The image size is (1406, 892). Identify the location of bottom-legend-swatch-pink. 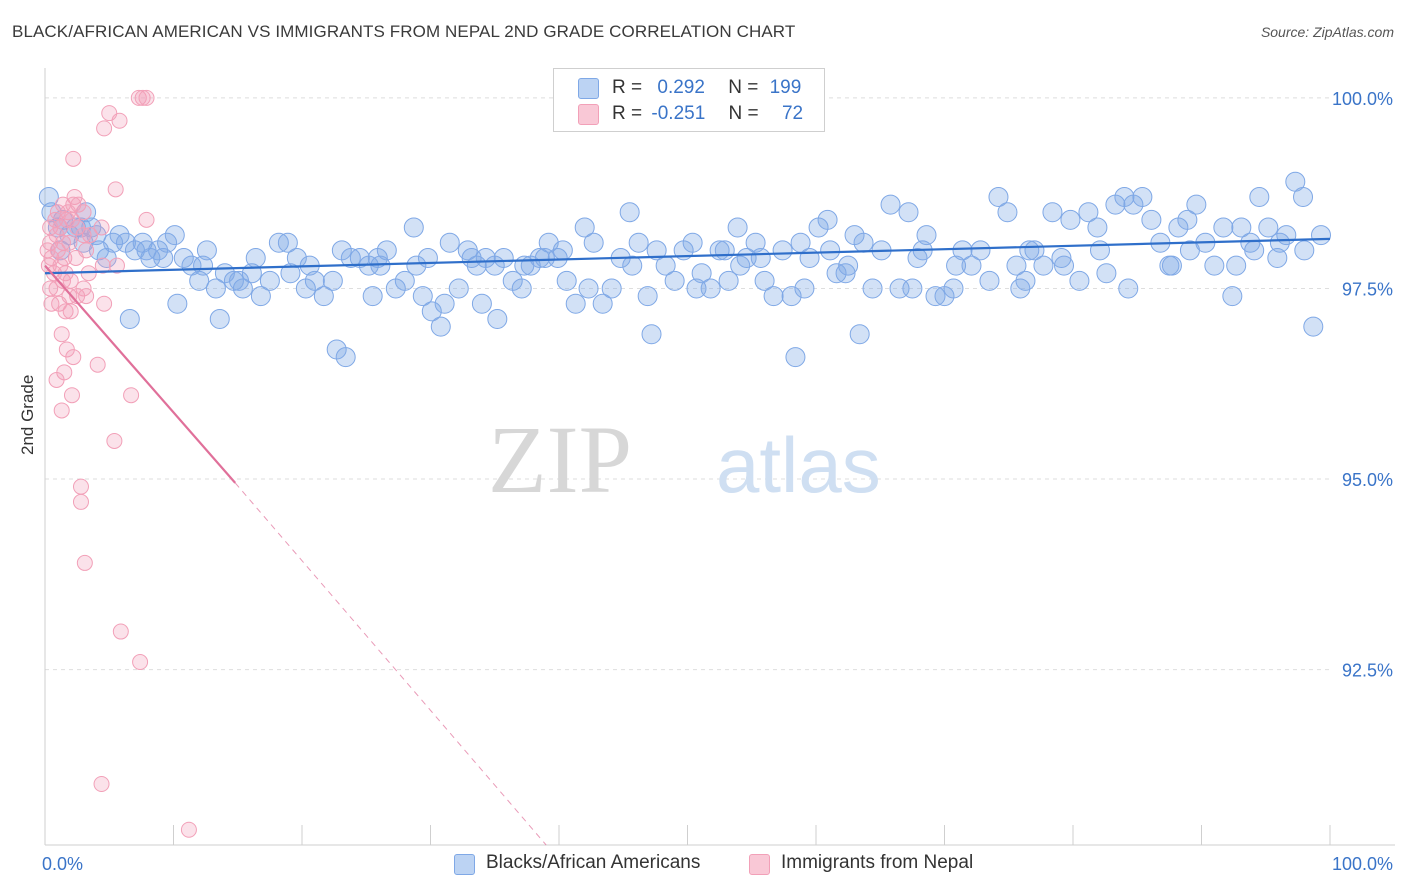
(759, 864).